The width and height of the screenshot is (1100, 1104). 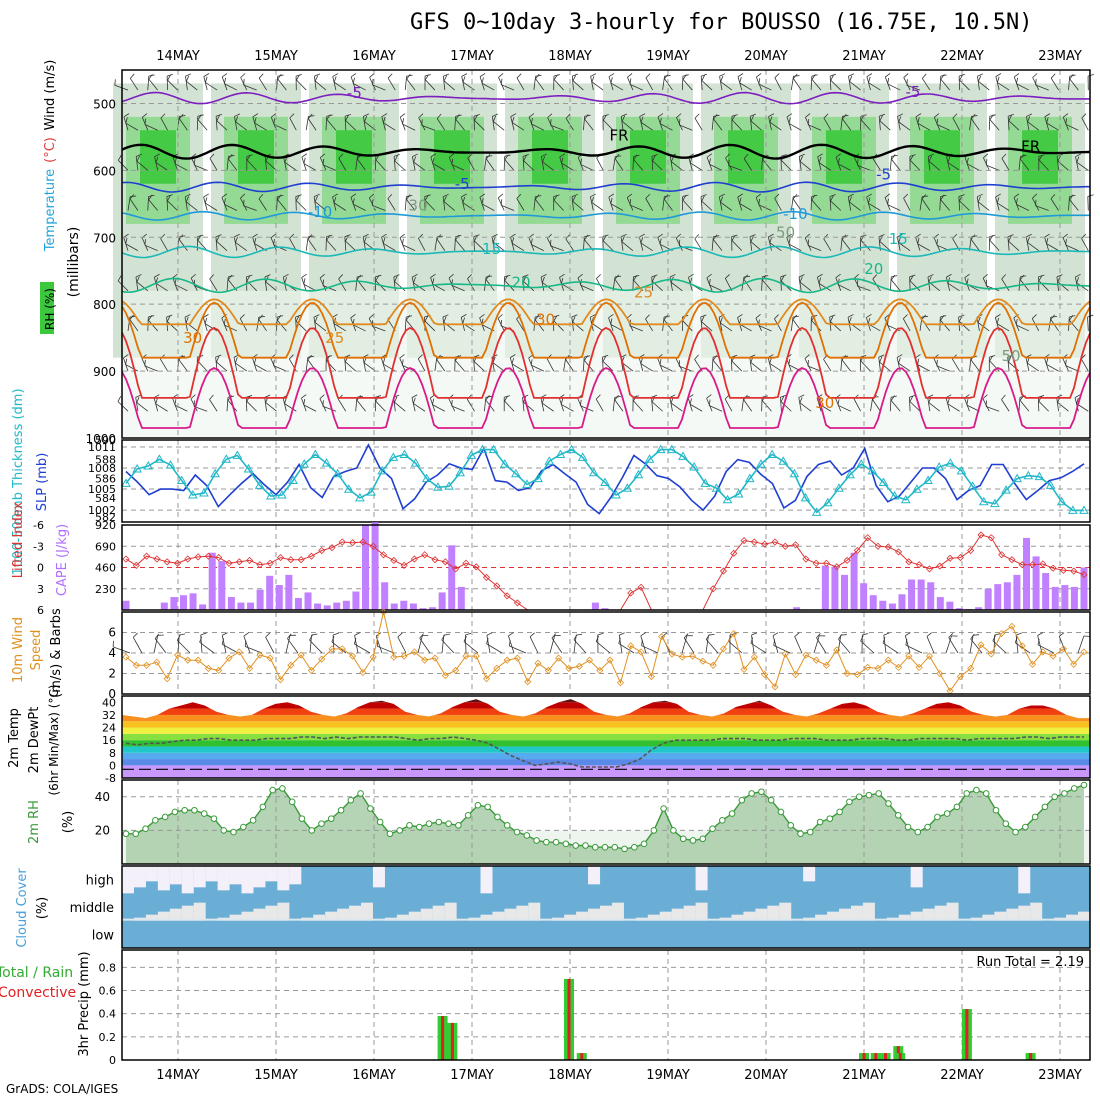 What do you see at coordinates (22, 908) in the screenshot?
I see `cloud-axis-label: Cloud Cover` at bounding box center [22, 908].